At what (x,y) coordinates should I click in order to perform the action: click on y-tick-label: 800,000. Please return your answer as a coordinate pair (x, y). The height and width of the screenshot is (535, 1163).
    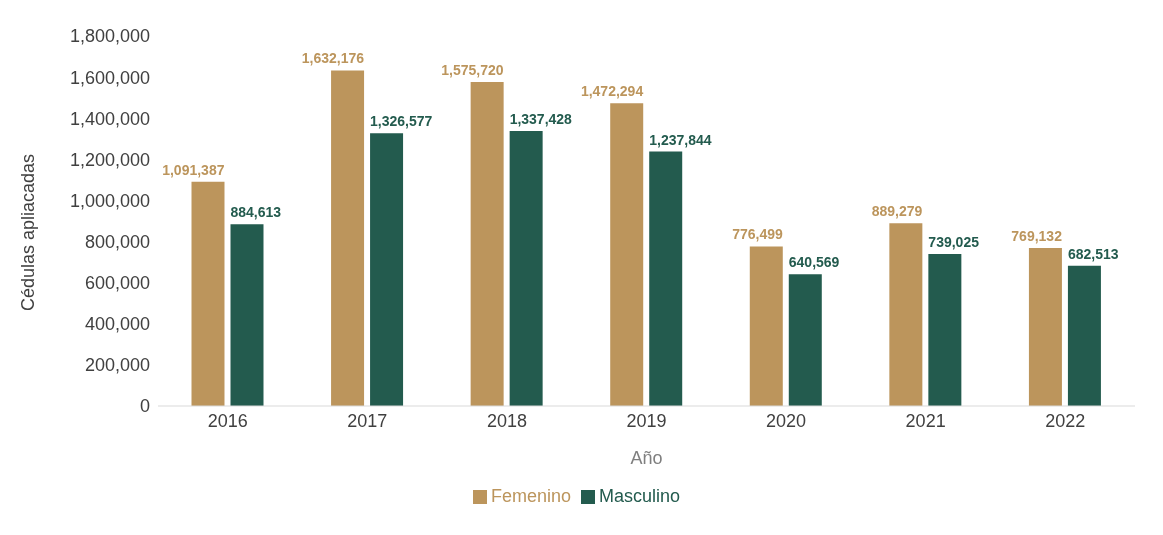
    Looking at the image, I should click on (117, 241).